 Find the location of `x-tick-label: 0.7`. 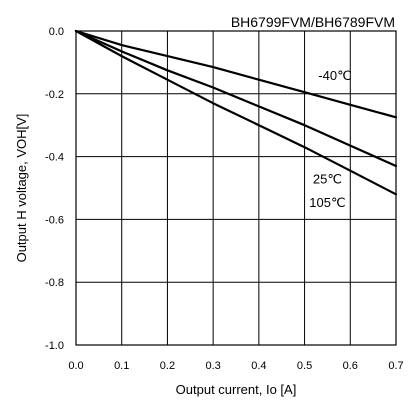

x-tick-label: 0.7 is located at coordinates (395, 366).